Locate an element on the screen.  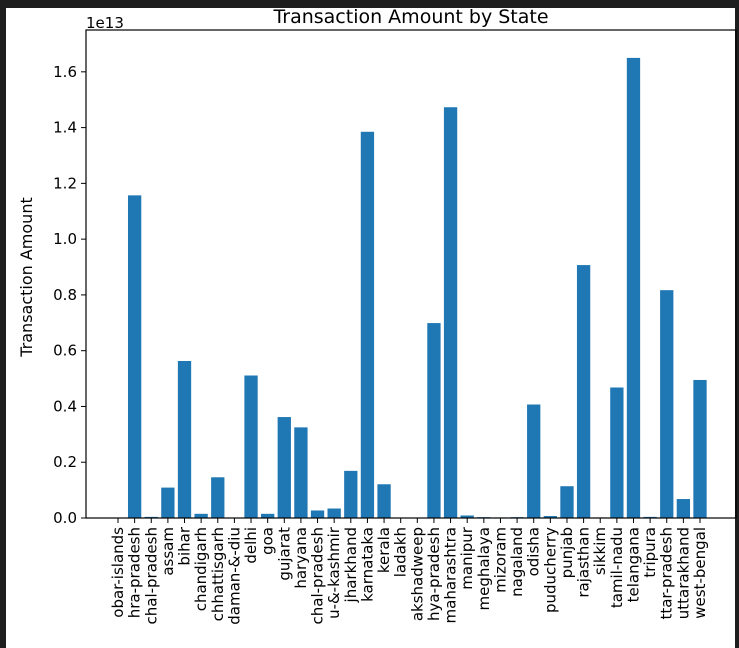
y-ticks-group: 0.0 0.2 0.4 0.6 0.8 1.0 1.2 1.4 1.6 is located at coordinates (69, 295).